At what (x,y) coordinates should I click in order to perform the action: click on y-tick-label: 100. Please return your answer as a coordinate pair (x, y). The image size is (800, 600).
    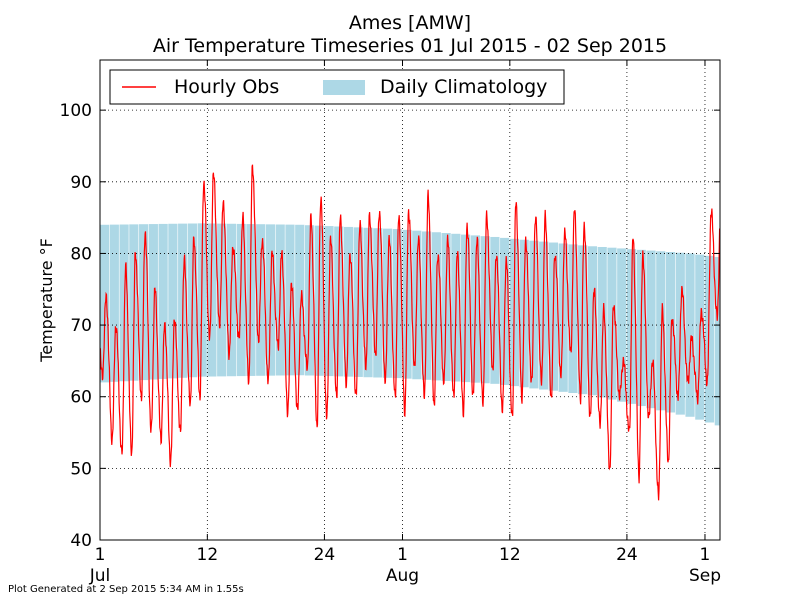
    Looking at the image, I should click on (76, 111).